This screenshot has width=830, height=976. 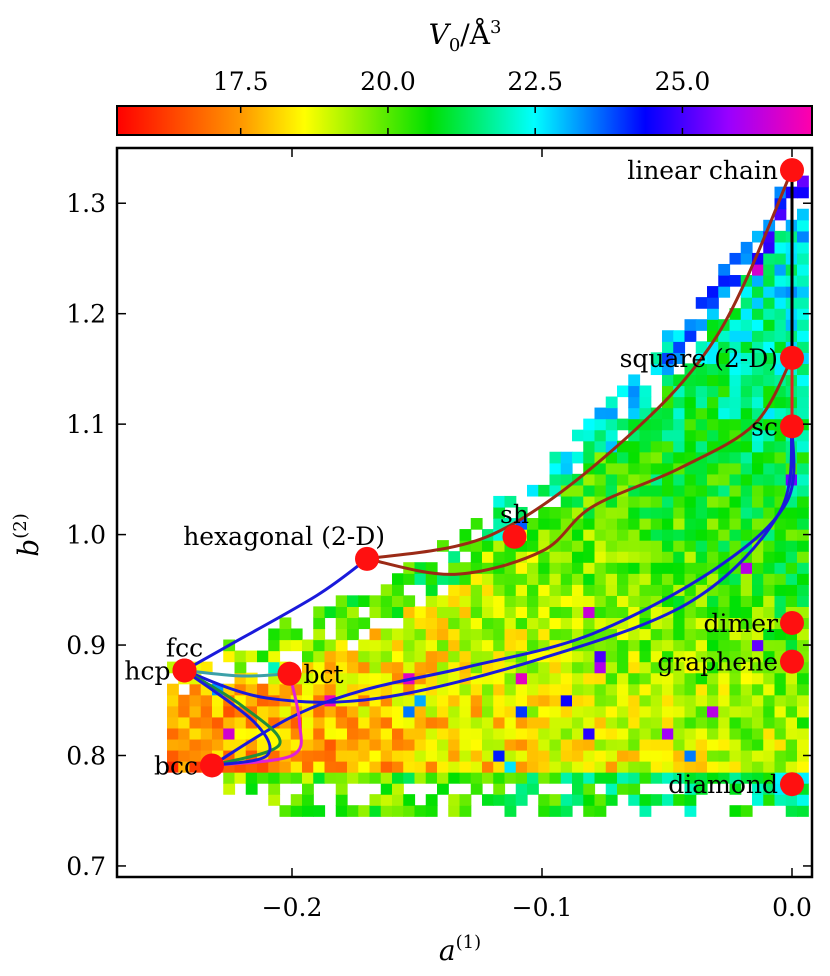 I want to click on marker-square-2-d-, so click(x=792, y=357).